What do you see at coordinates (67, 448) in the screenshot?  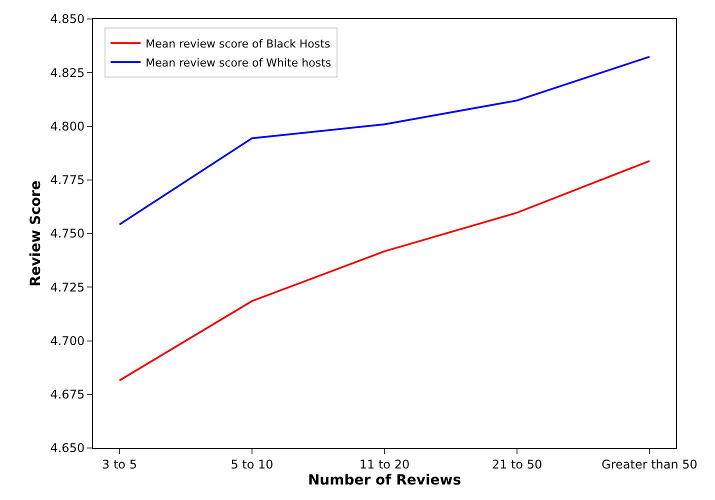 I see `y-tick-label: 4.650` at bounding box center [67, 448].